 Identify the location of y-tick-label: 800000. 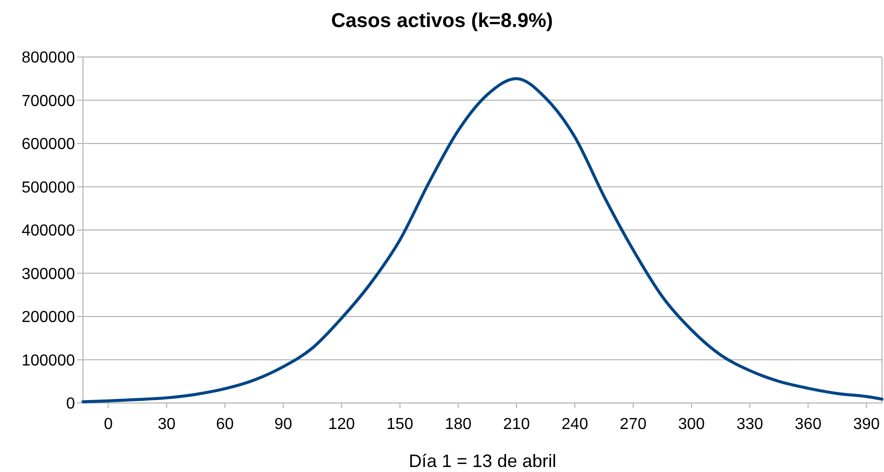
(49, 58).